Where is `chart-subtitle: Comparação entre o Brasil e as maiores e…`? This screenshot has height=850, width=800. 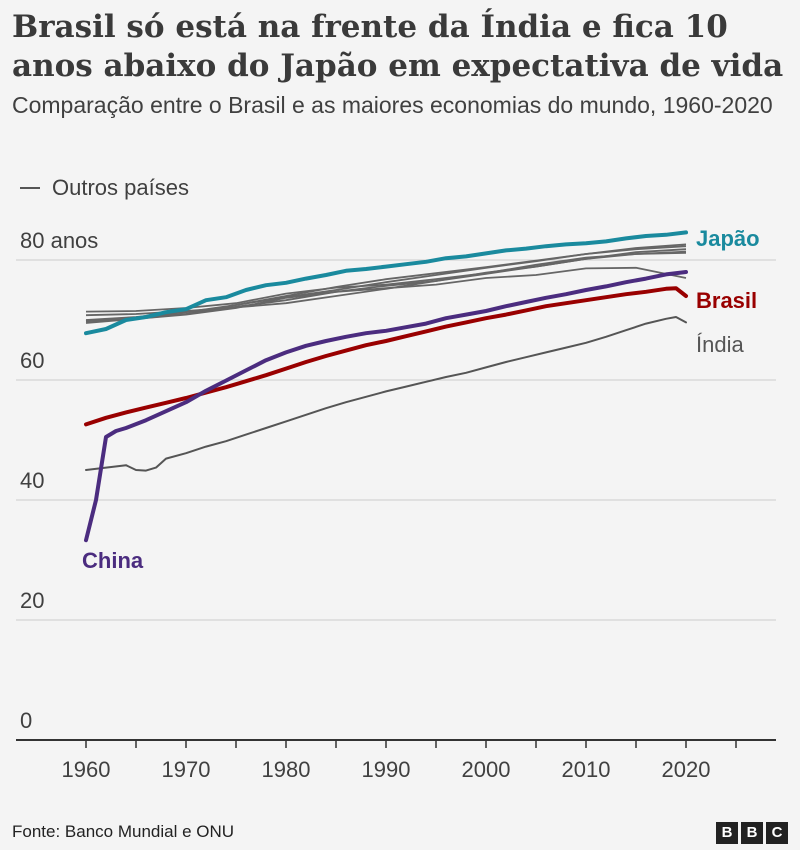 chart-subtitle: Comparação entre o Brasil e as maiores e… is located at coordinates (392, 105).